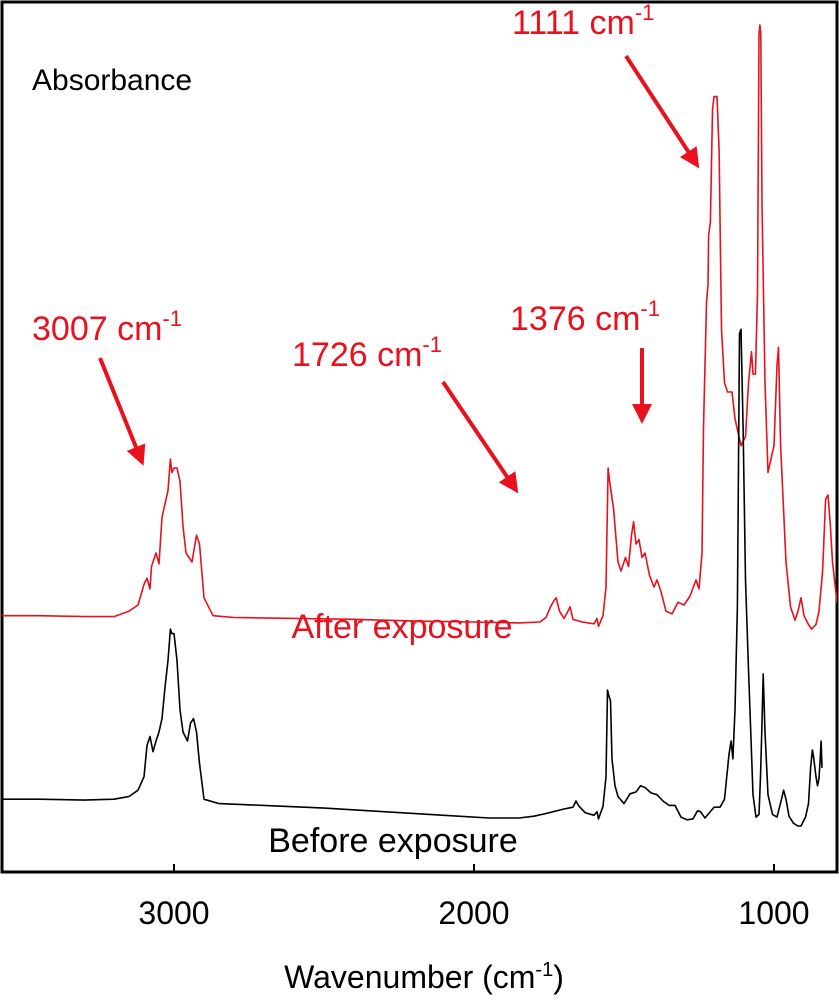 The height and width of the screenshot is (1000, 839). I want to click on series-label-after: After exposure, so click(401, 627).